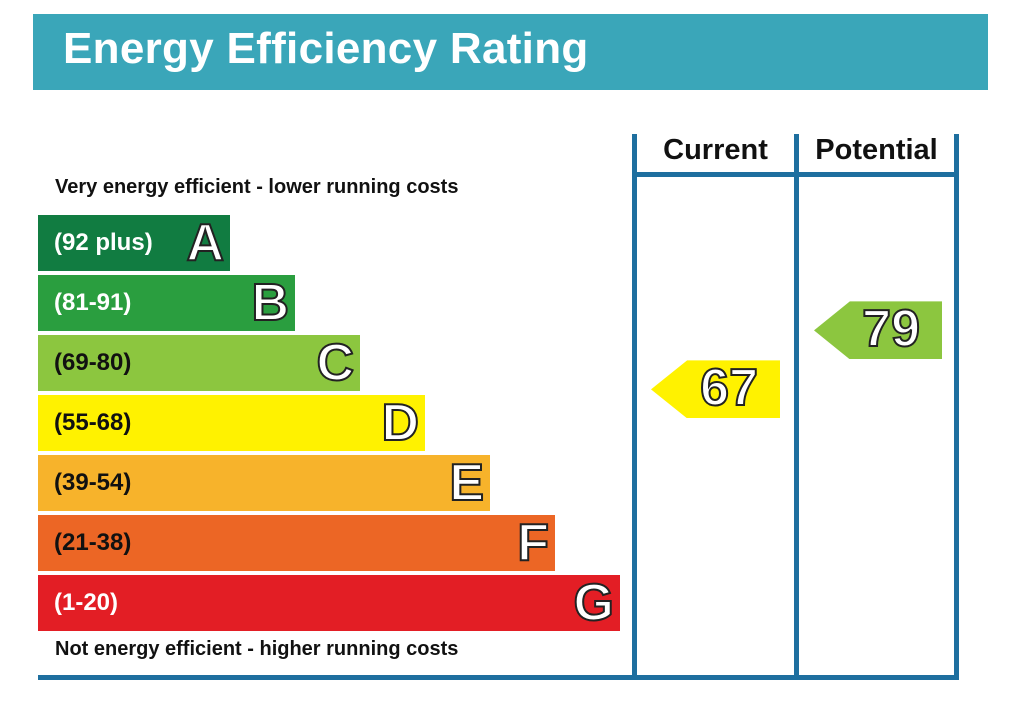 The height and width of the screenshot is (725, 1024). Describe the element at coordinates (715, 150) in the screenshot. I see `current-column-header: Current` at that location.